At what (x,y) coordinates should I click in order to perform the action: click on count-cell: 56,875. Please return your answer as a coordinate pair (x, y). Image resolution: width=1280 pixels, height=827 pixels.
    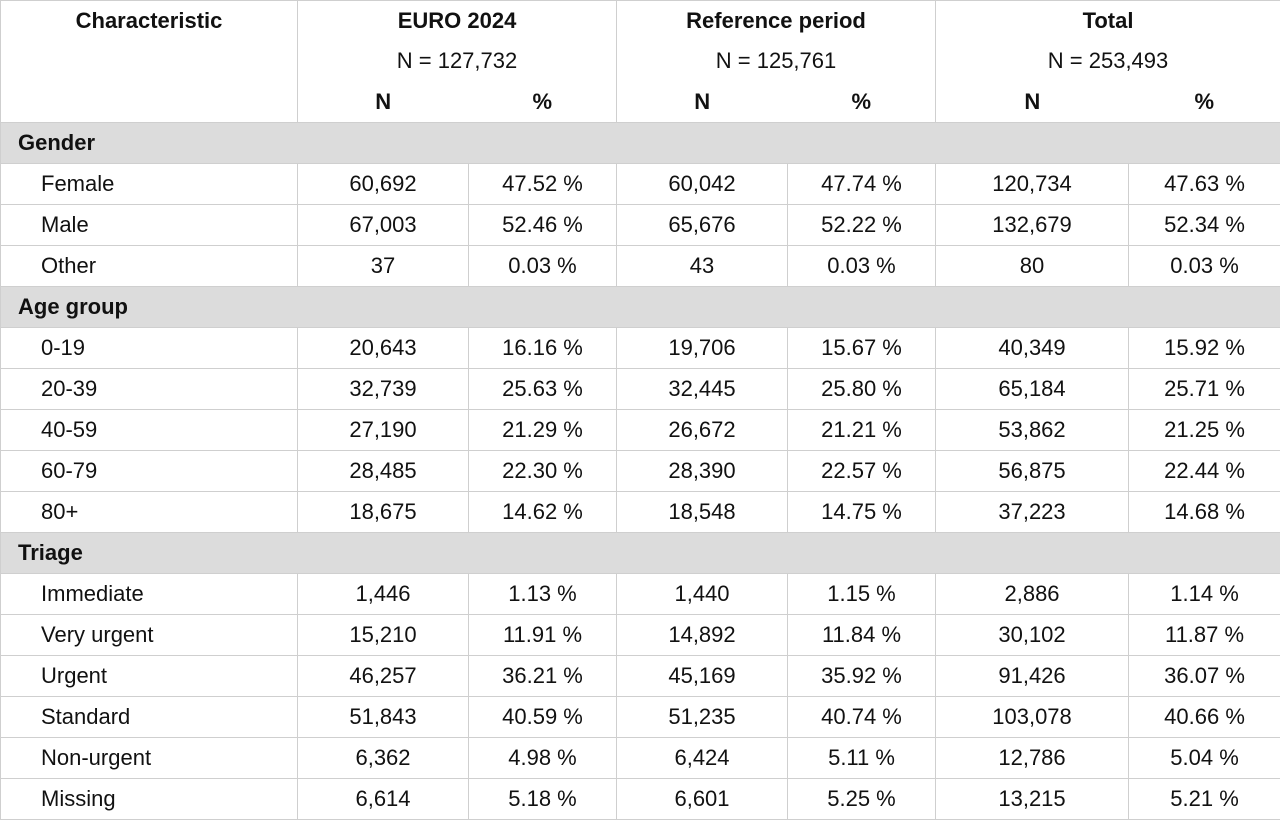
    Looking at the image, I should click on (1032, 471).